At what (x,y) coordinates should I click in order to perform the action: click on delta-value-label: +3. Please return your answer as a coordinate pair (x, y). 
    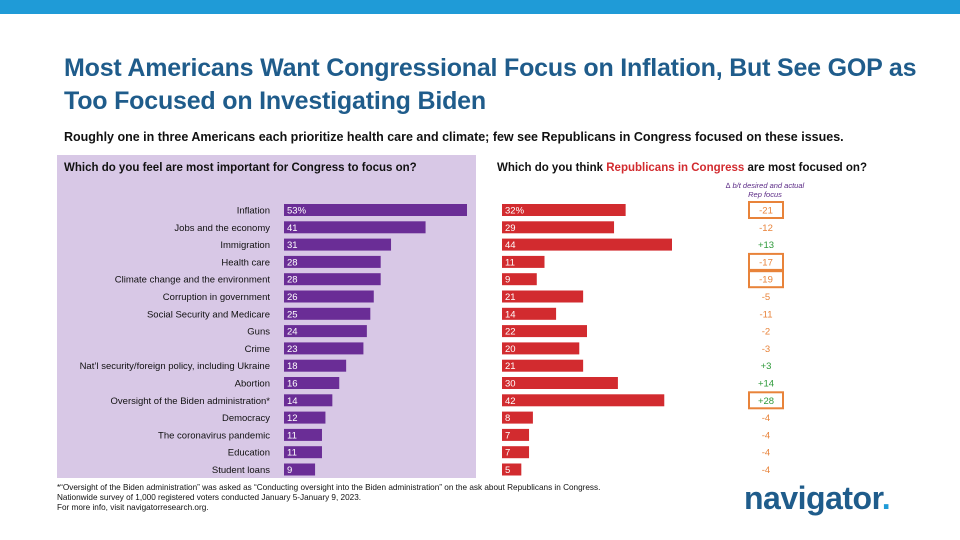
    Looking at the image, I should click on (766, 366).